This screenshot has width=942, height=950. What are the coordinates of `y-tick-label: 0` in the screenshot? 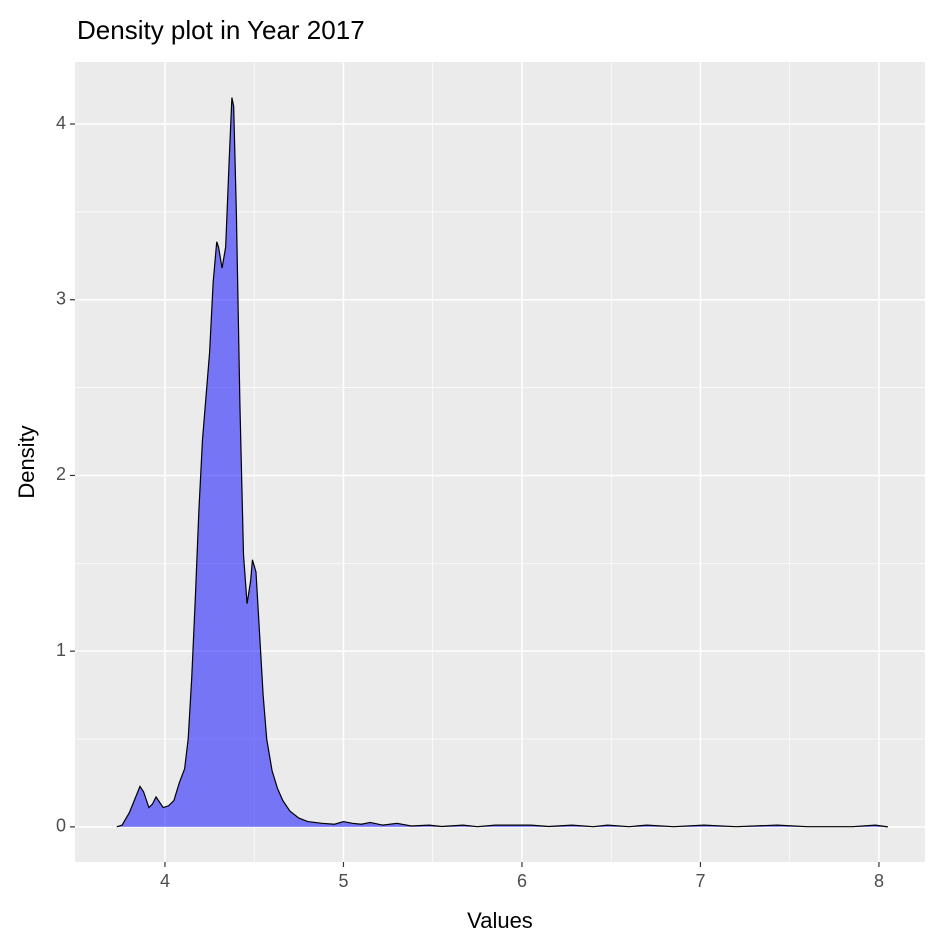 It's located at (61, 826).